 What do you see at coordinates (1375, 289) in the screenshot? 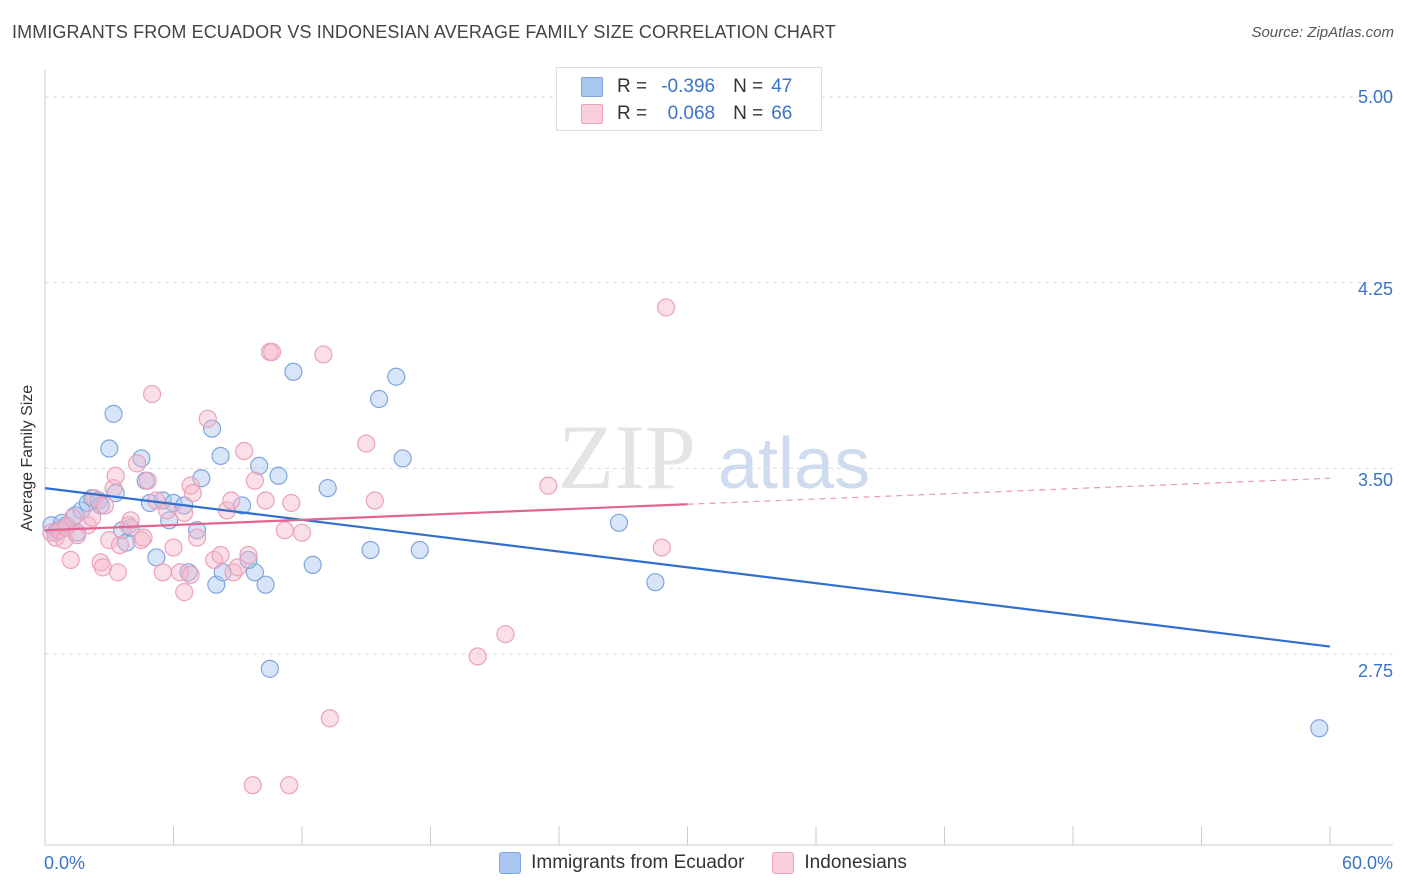
I see `y-tick-label-425: 4.25` at bounding box center [1375, 289].